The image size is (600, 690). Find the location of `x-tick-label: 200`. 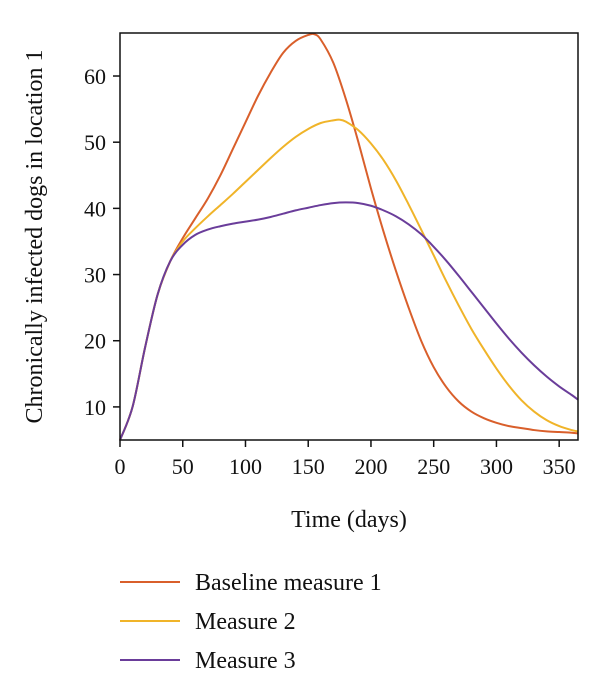

x-tick-label: 200 is located at coordinates (370, 466).